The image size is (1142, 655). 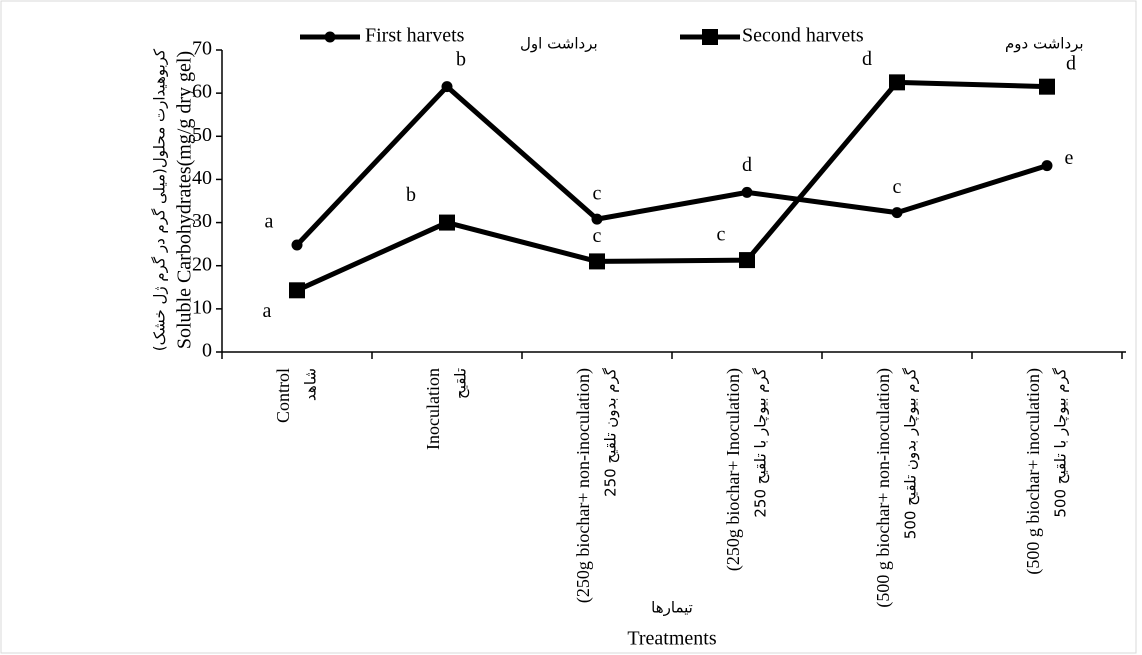 What do you see at coordinates (672, 608) in the screenshot?
I see `x-axis-title-fa: تیمارها` at bounding box center [672, 608].